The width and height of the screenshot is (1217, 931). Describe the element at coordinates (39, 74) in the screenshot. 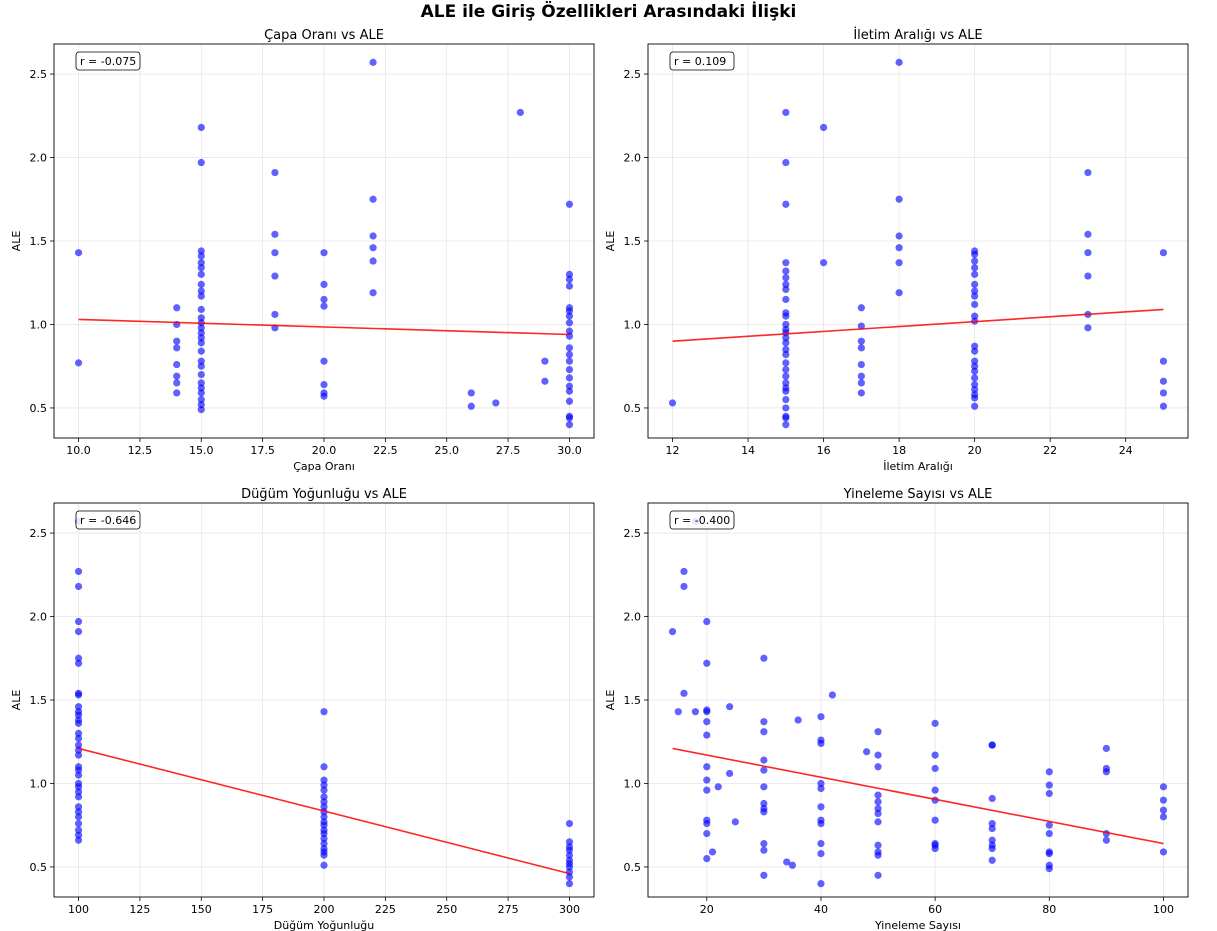

I see `y-tick-label: 2.5` at that location.